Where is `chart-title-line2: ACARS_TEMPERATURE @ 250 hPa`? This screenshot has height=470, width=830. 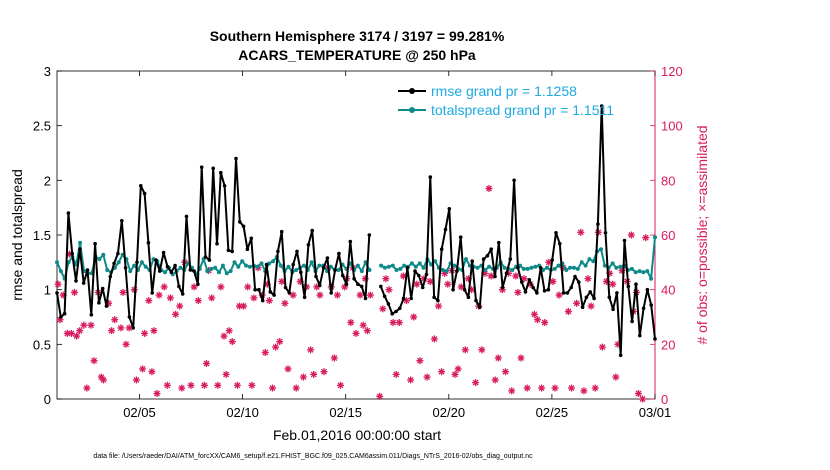 chart-title-line2: ACARS_TEMPERATURE @ 250 hPa is located at coordinates (357, 55).